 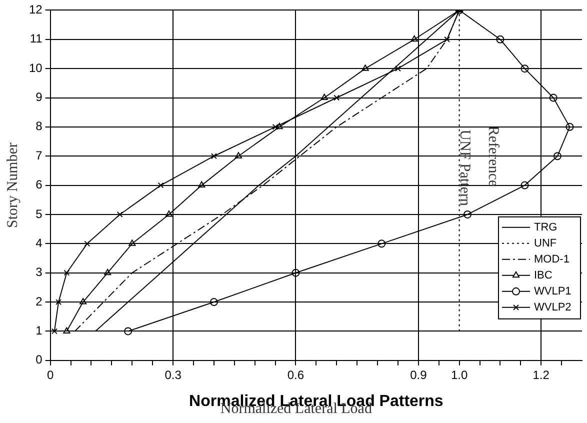 I want to click on legend-label: UNF, so click(x=545, y=243).